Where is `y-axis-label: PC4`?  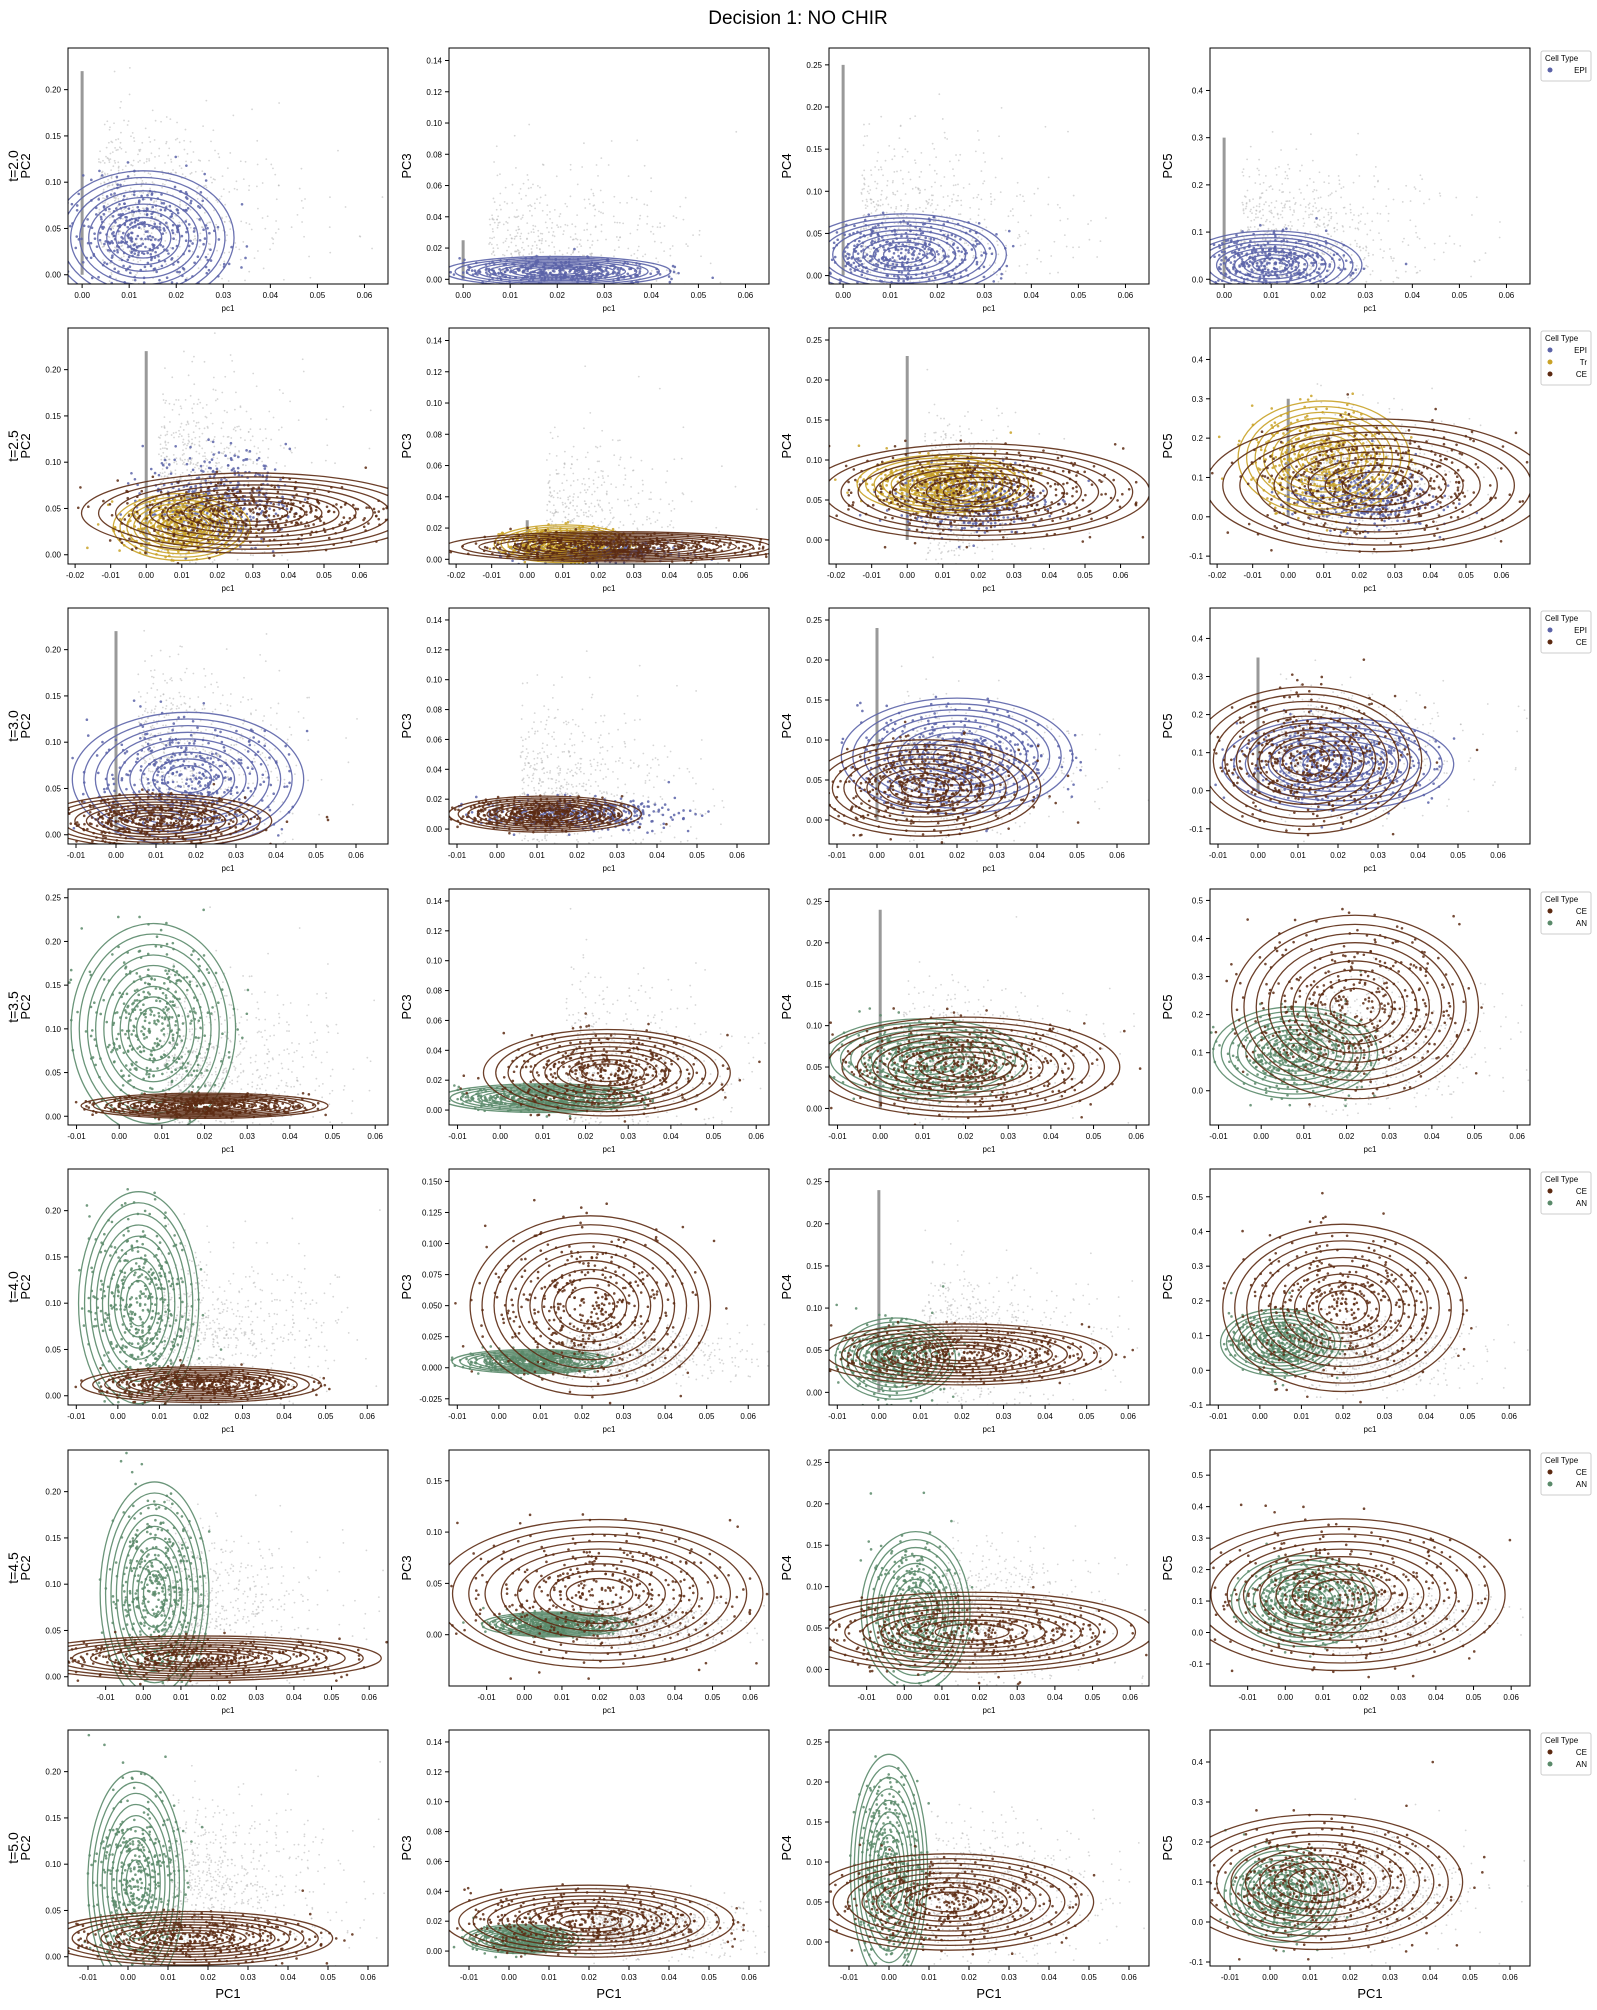
y-axis-label: PC4 is located at coordinates (786, 165).